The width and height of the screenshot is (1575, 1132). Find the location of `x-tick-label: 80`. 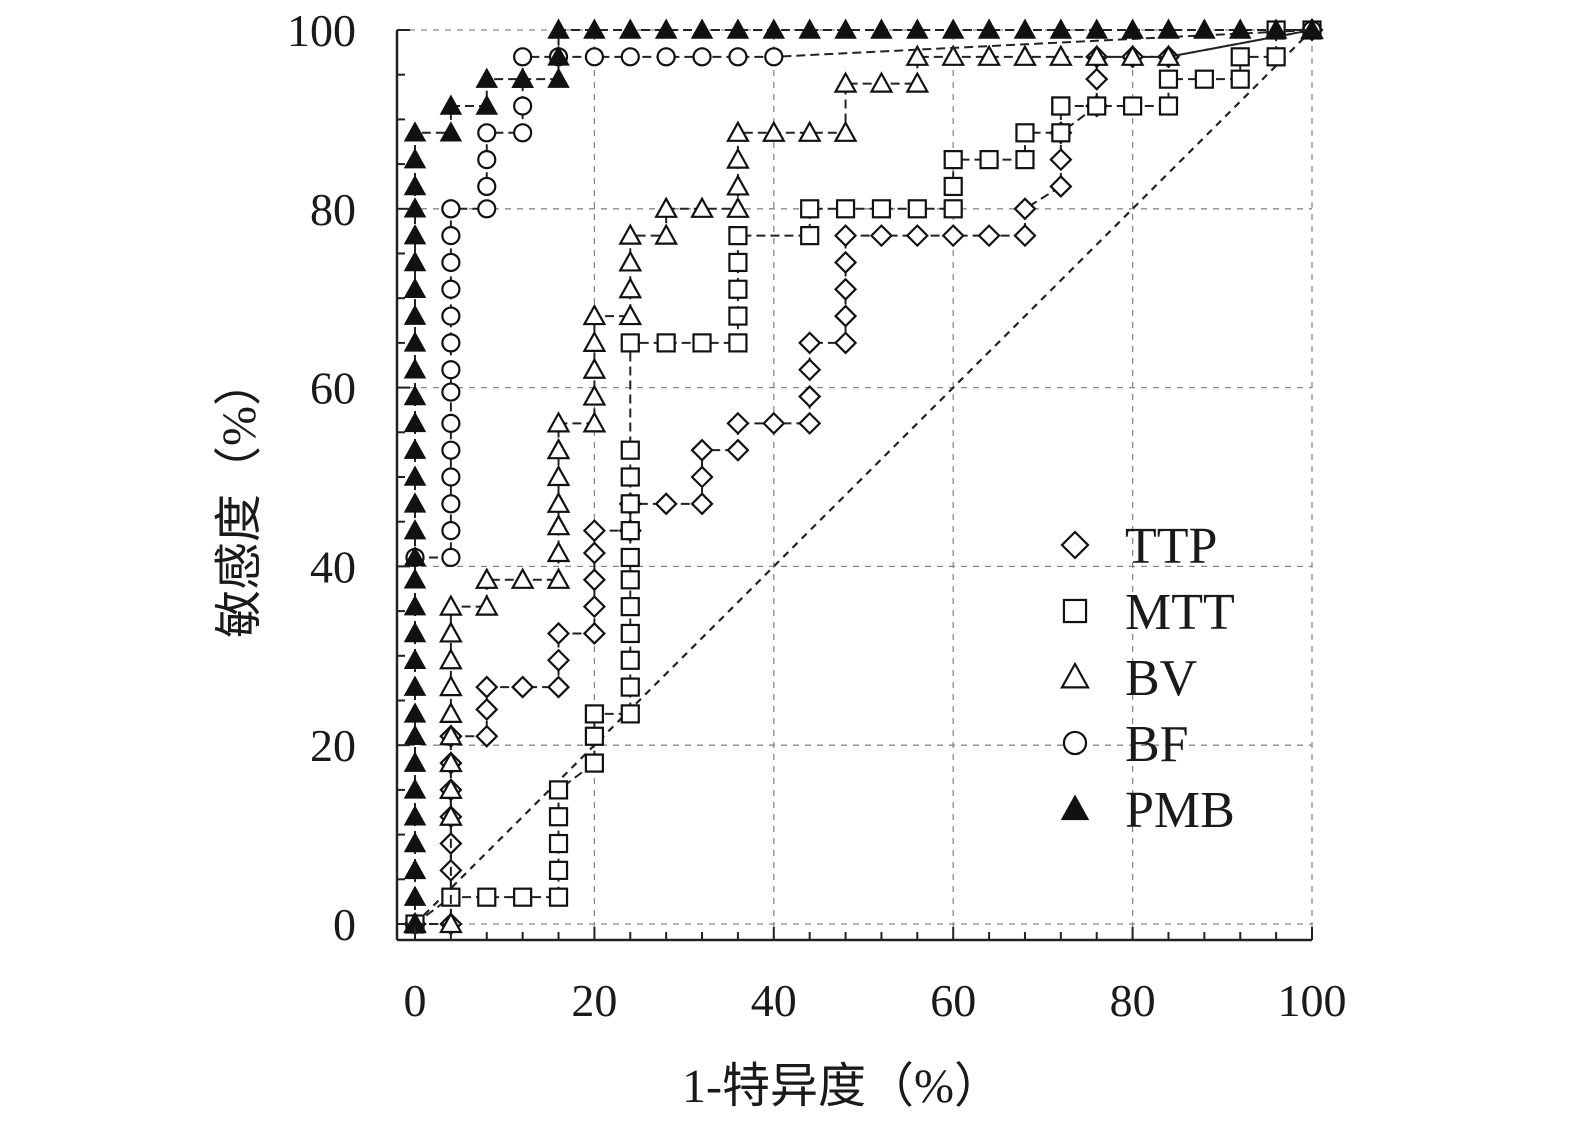

x-tick-label: 80 is located at coordinates (1133, 1000).